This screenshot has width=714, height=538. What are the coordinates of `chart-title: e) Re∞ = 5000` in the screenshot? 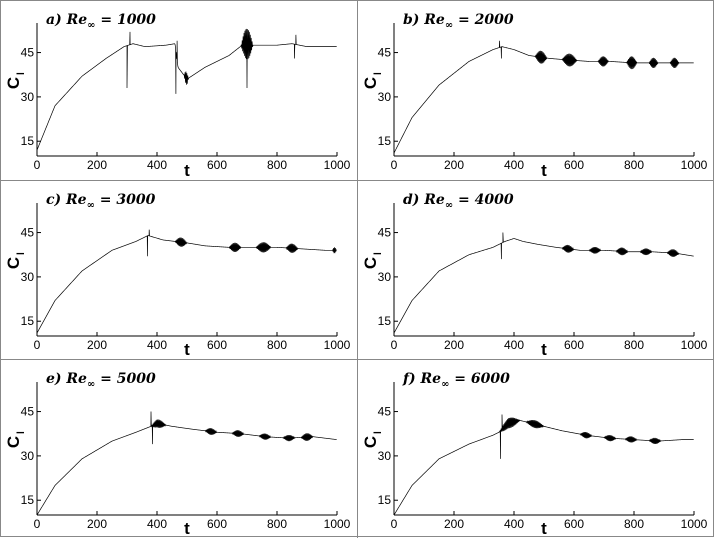 It's located at (101, 380).